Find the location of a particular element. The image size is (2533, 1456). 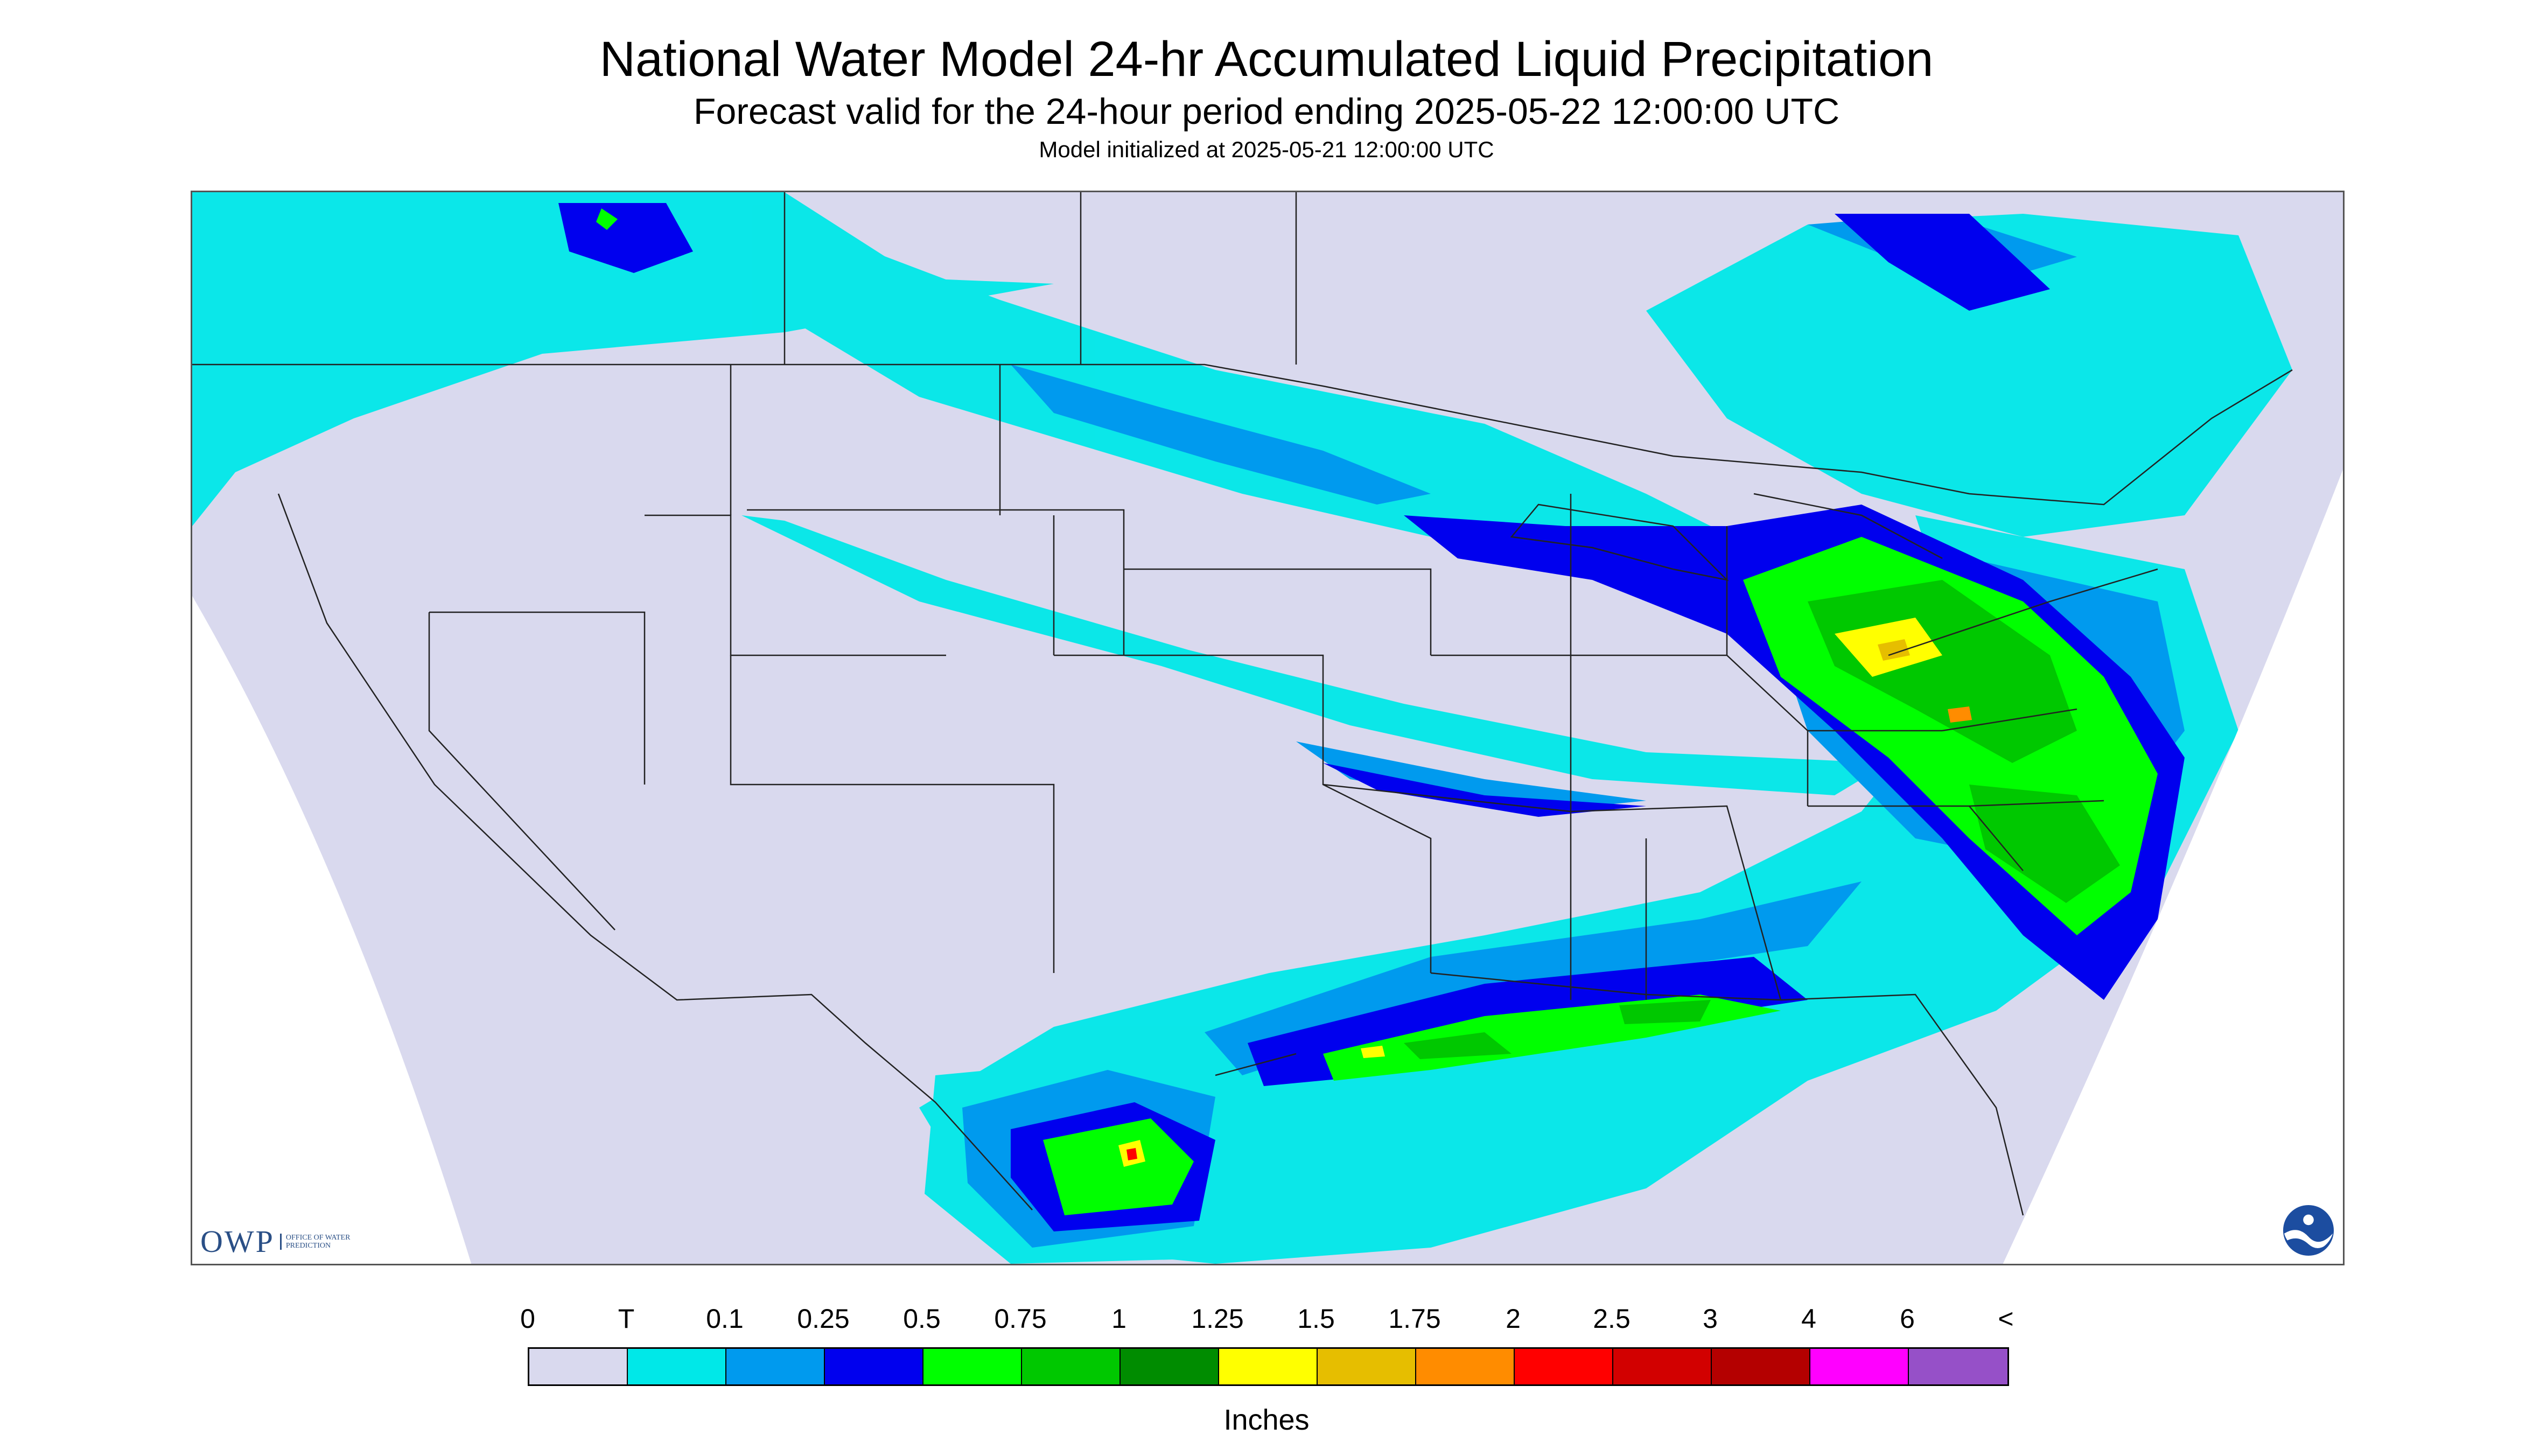

legend-tick-label: 3 is located at coordinates (1710, 1319).